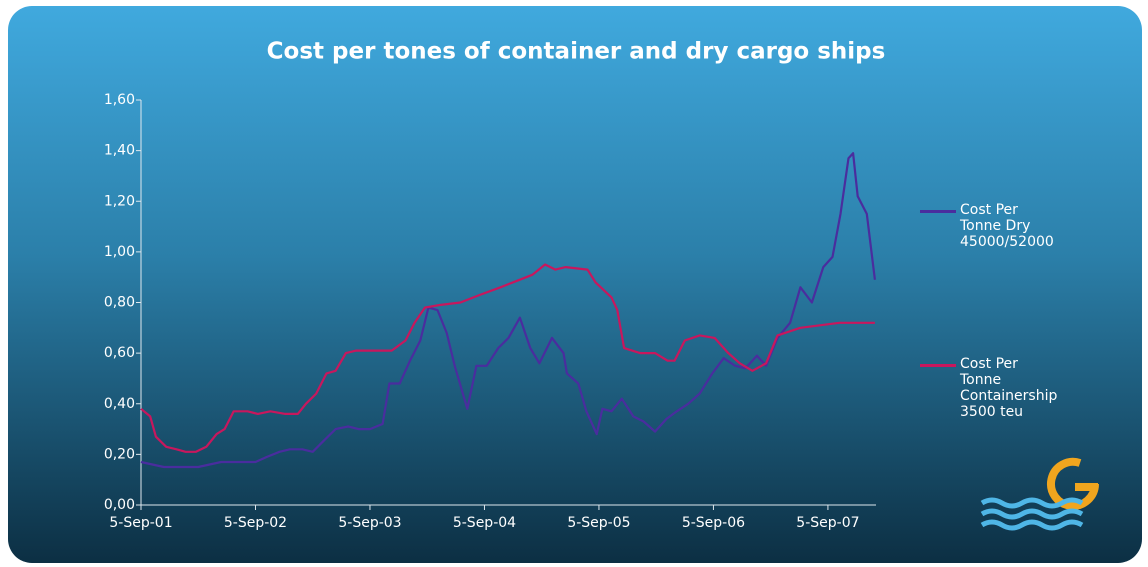 The height and width of the screenshot is (567, 1148). Describe the element at coordinates (1009, 388) in the screenshot. I see `legend-label: Cost Per Tonne Containership 3500 teu` at that location.